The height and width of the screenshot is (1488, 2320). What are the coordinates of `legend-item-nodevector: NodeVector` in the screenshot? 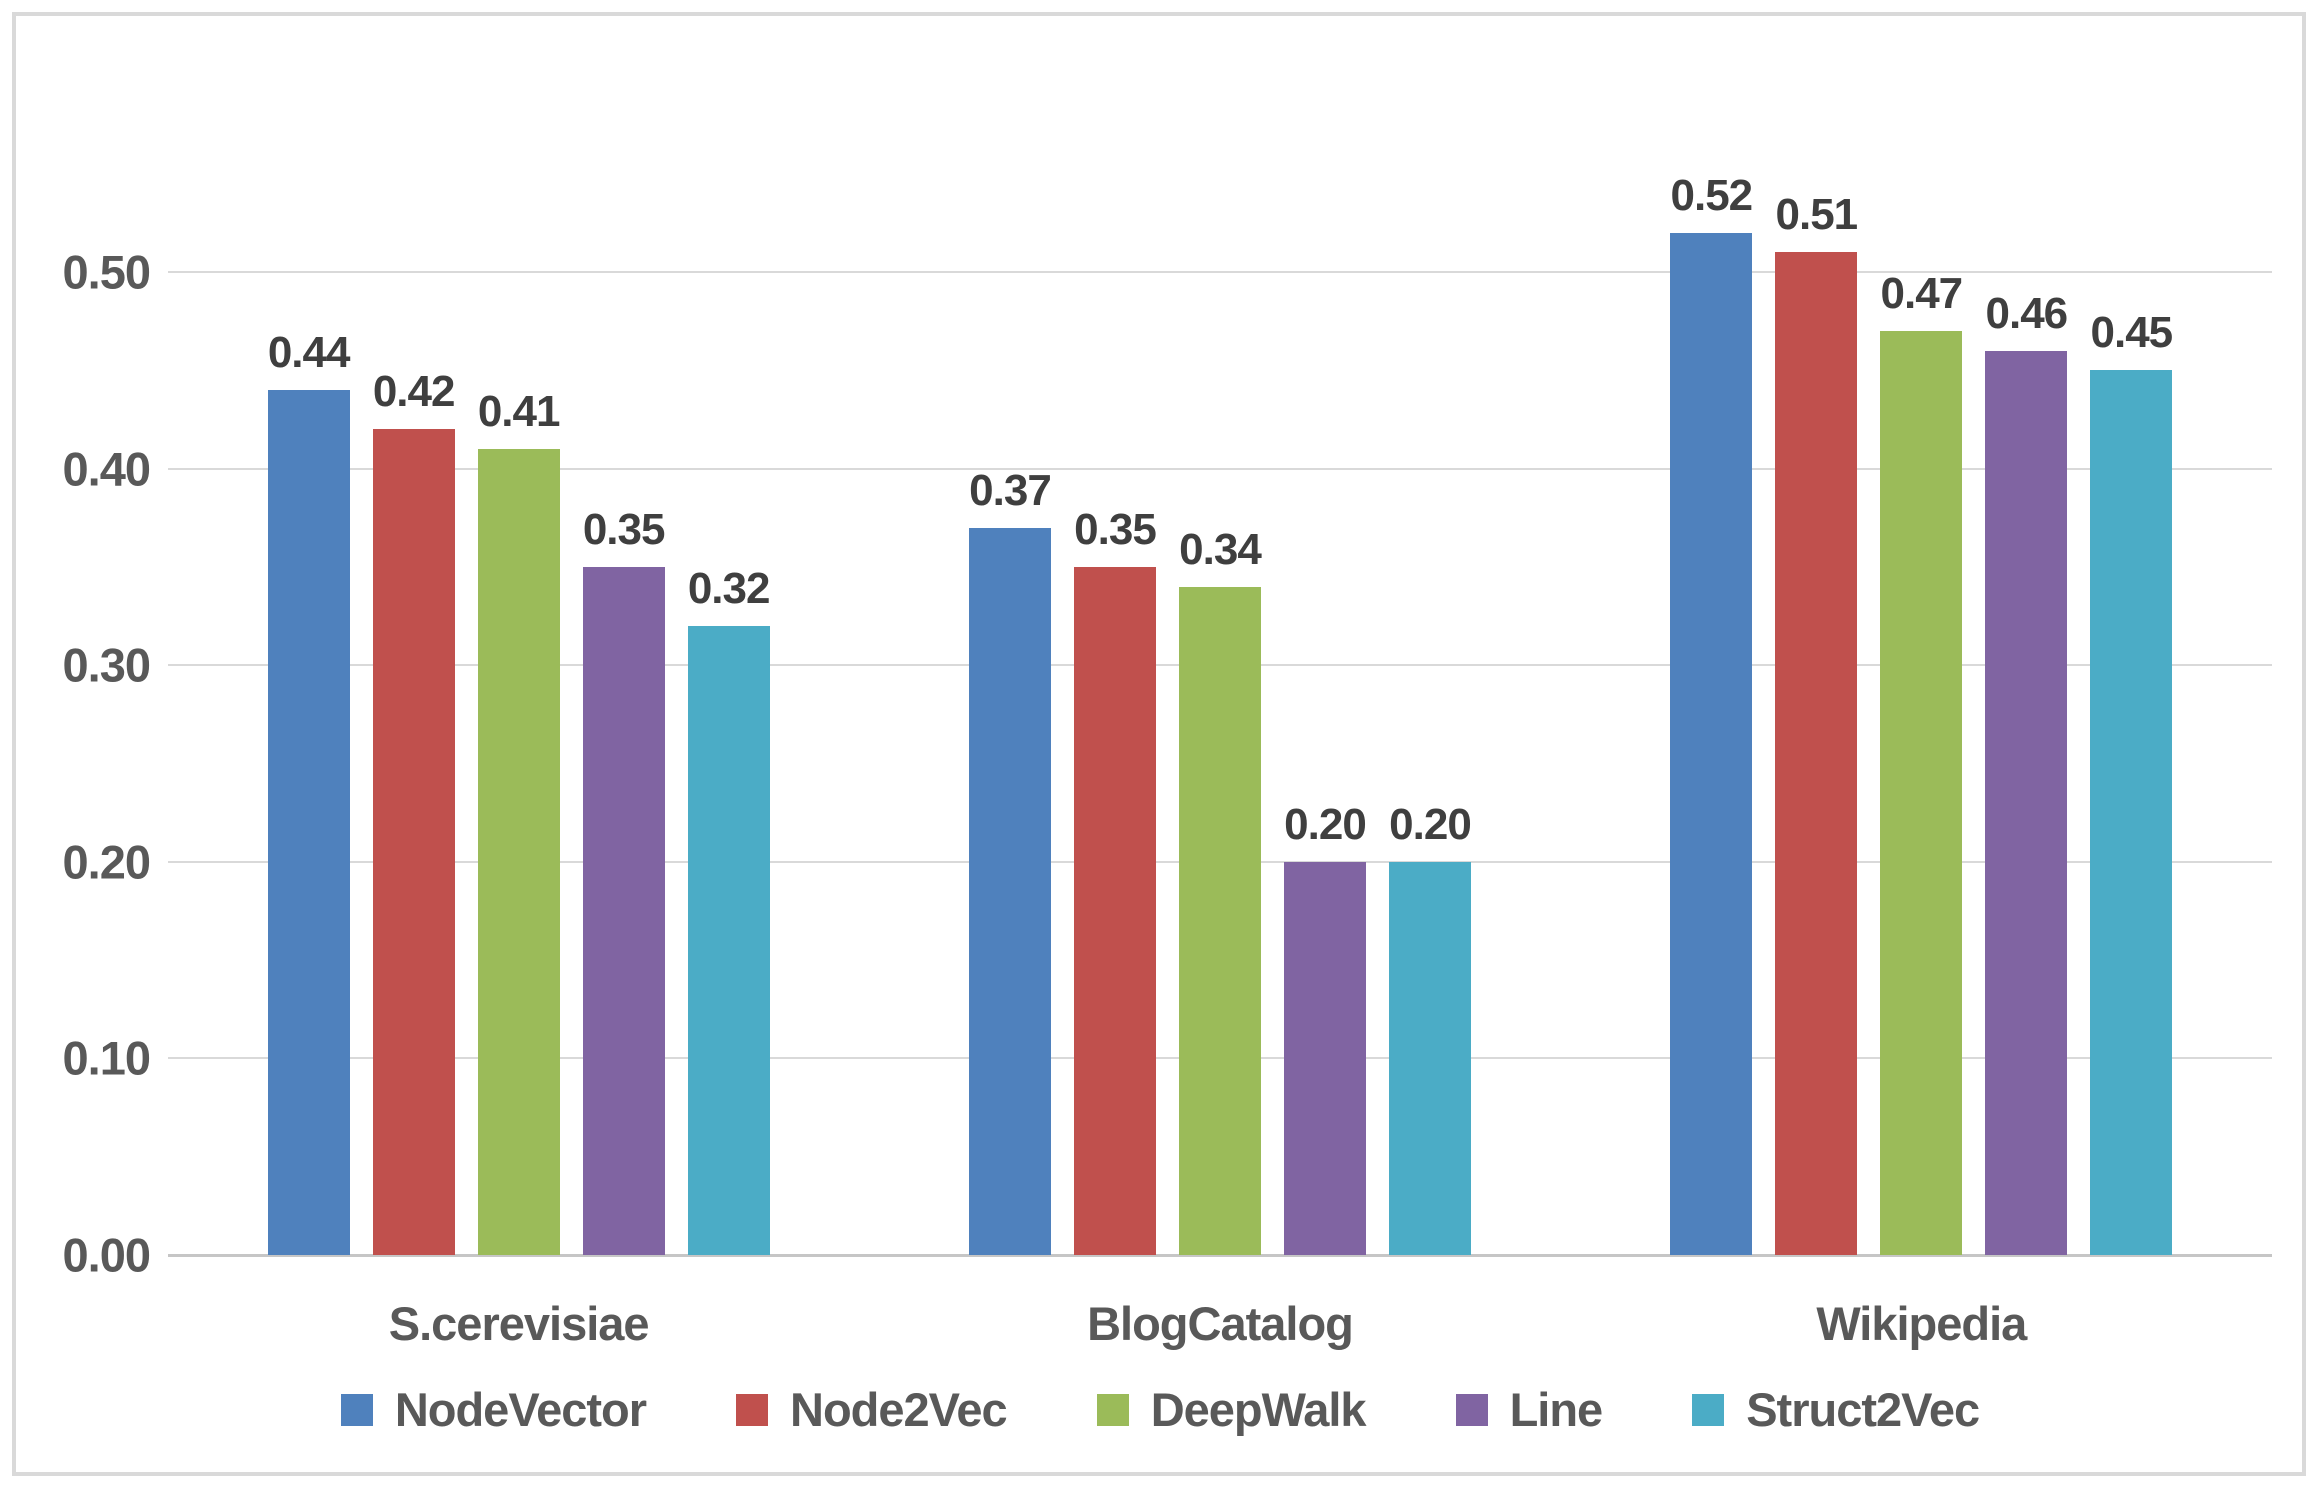 It's located at (493, 1409).